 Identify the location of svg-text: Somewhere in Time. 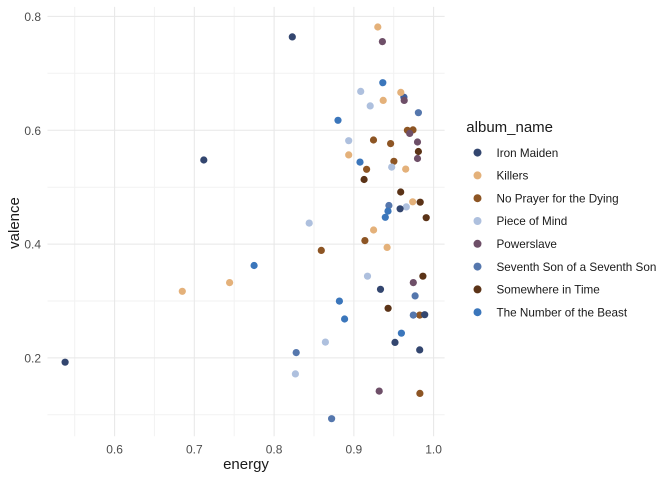
(548, 290).